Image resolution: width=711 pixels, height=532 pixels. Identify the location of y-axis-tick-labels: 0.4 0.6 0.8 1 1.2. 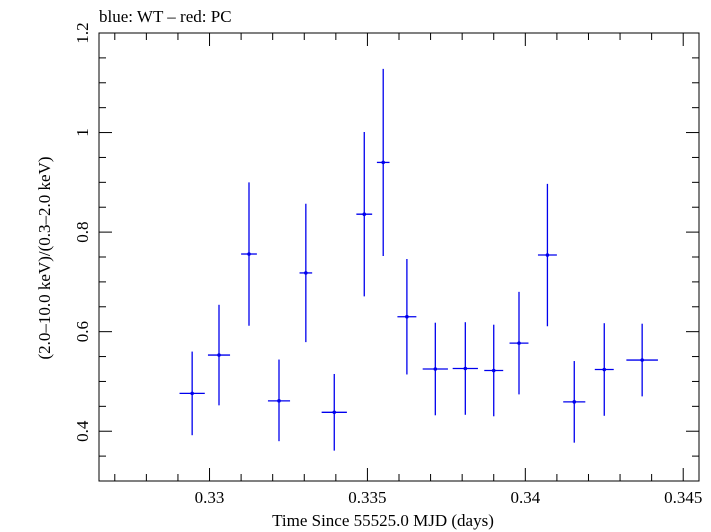
(82, 231).